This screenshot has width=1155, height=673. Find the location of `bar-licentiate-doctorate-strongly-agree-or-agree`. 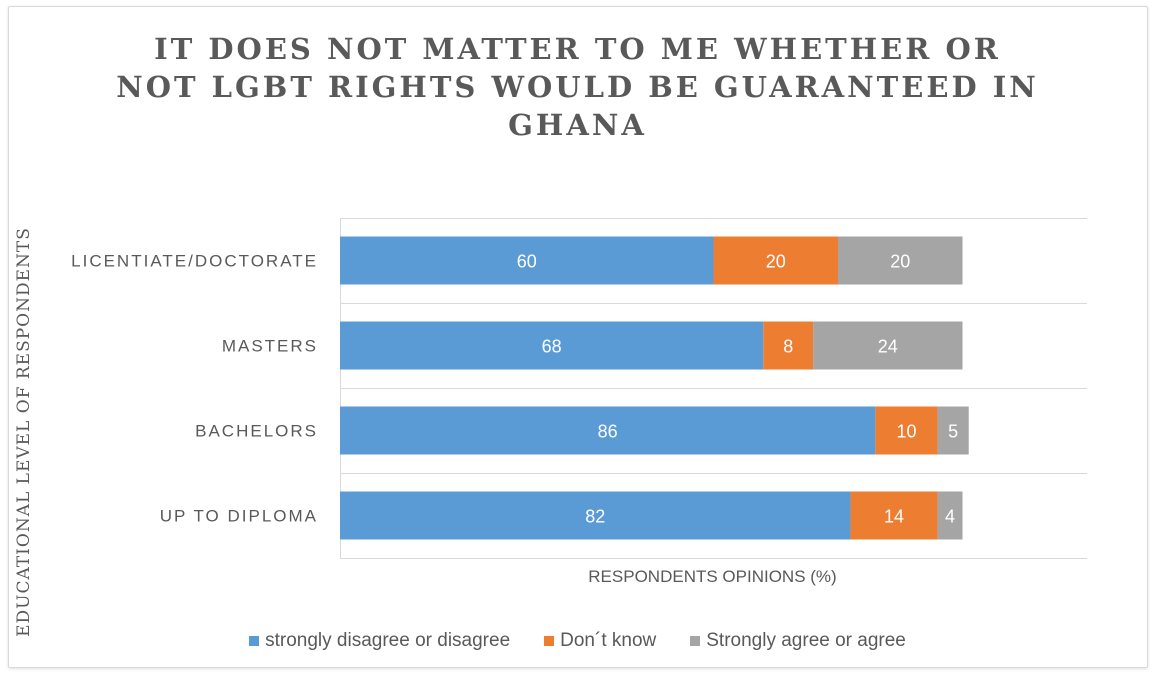

bar-licentiate-doctorate-strongly-agree-or-agree is located at coordinates (900, 260).